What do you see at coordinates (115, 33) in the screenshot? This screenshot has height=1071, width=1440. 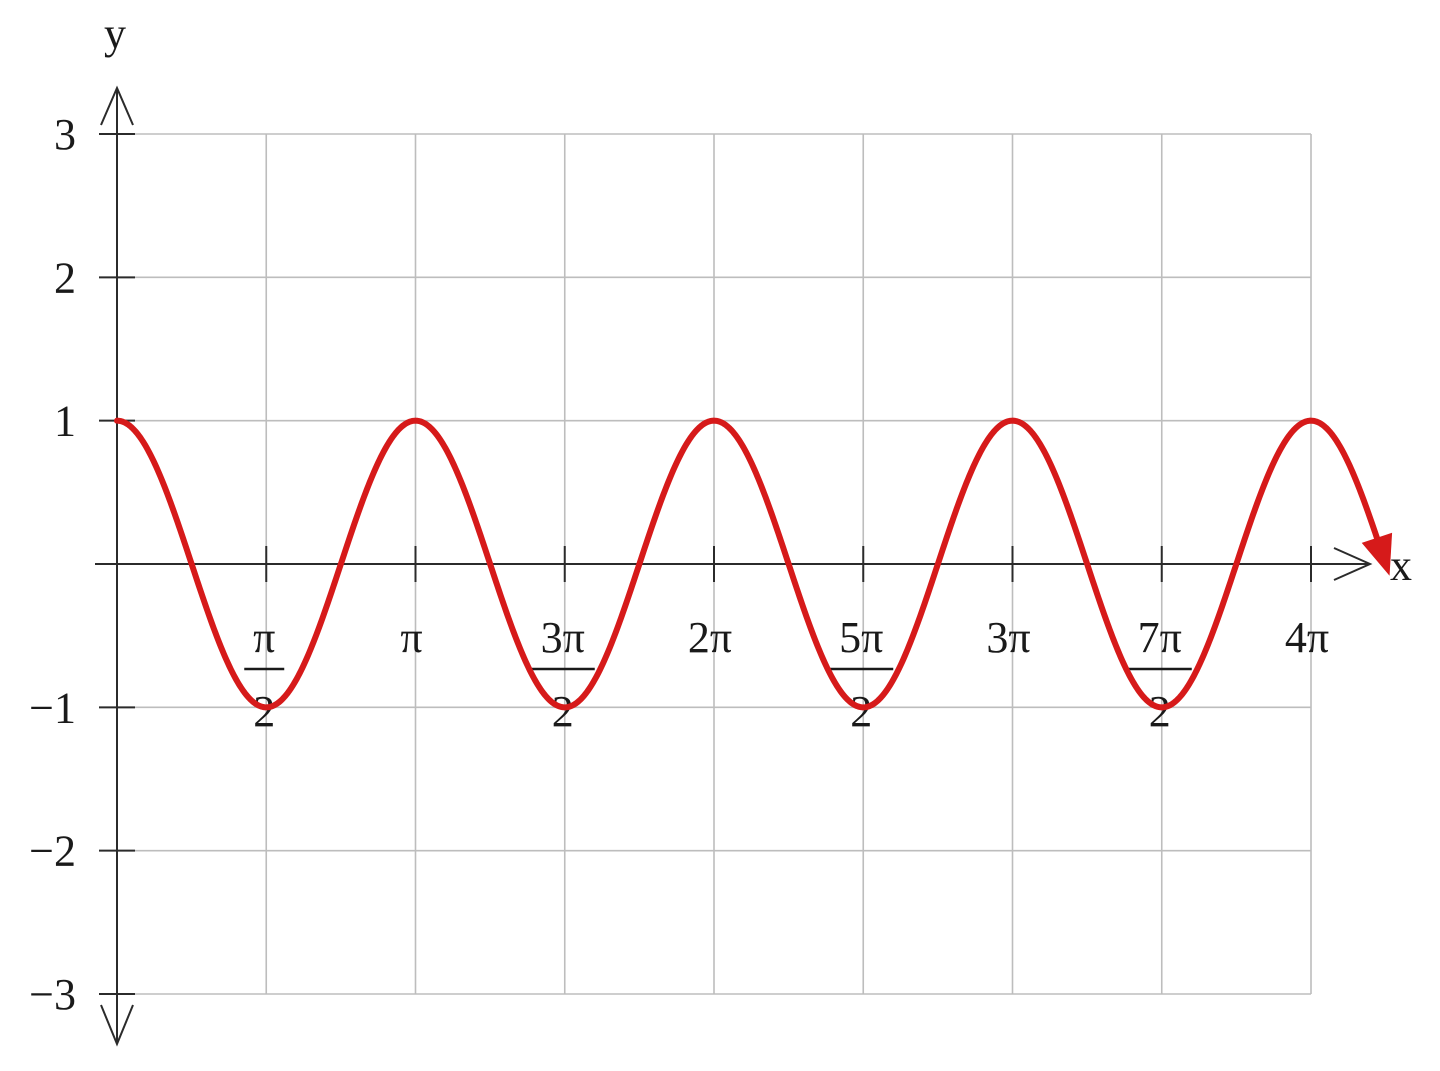 I see `y-axis-label: y` at bounding box center [115, 33].